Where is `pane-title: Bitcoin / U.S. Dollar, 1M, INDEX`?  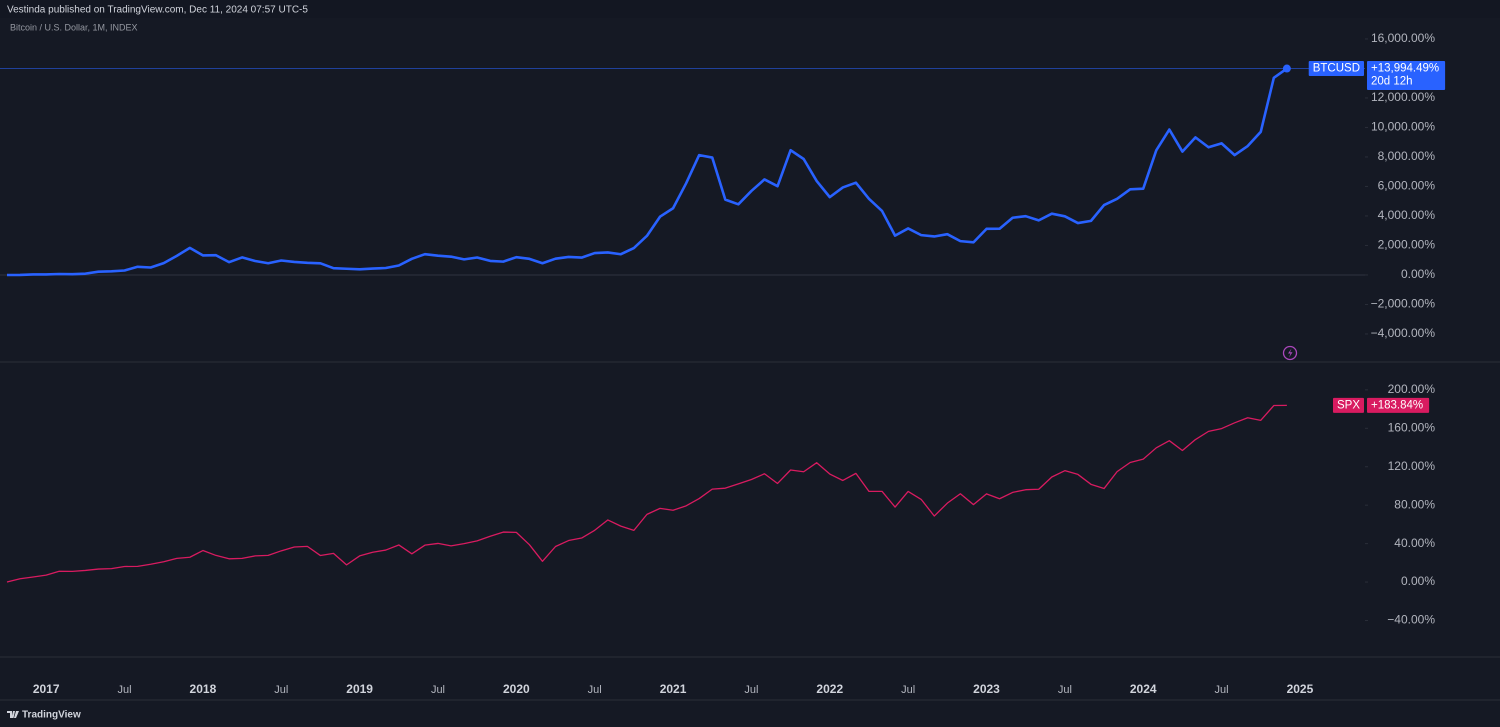 pane-title: Bitcoin / U.S. Dollar, 1M, INDEX is located at coordinates (74, 27).